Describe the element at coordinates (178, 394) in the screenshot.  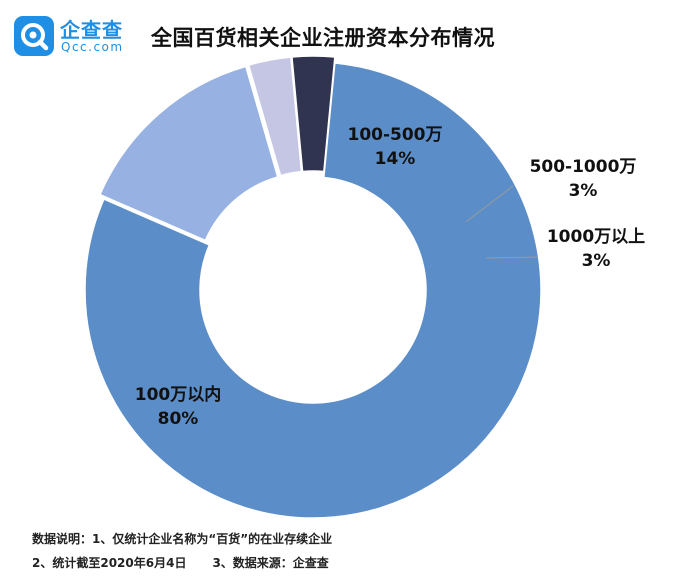
I see `slice-label-1: 100万以内` at that location.